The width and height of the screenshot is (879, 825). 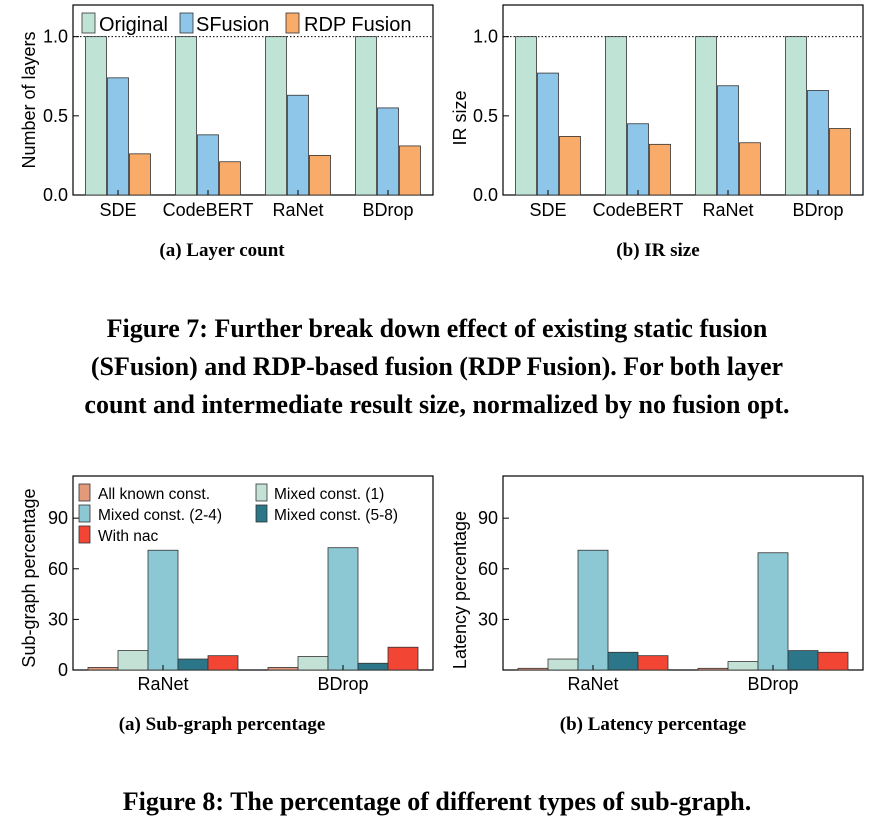 What do you see at coordinates (222, 250) in the screenshot?
I see `subcaption-fig7a: (a) Layer count` at bounding box center [222, 250].